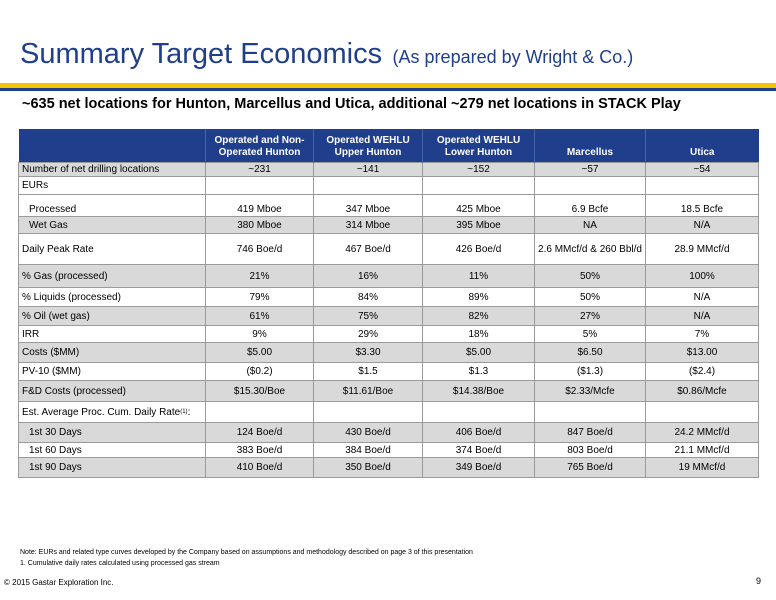 Image resolution: width=776 pixels, height=600 pixels. What do you see at coordinates (702, 391) in the screenshot?
I see `table-cell: $0.86/Mcfe` at bounding box center [702, 391].